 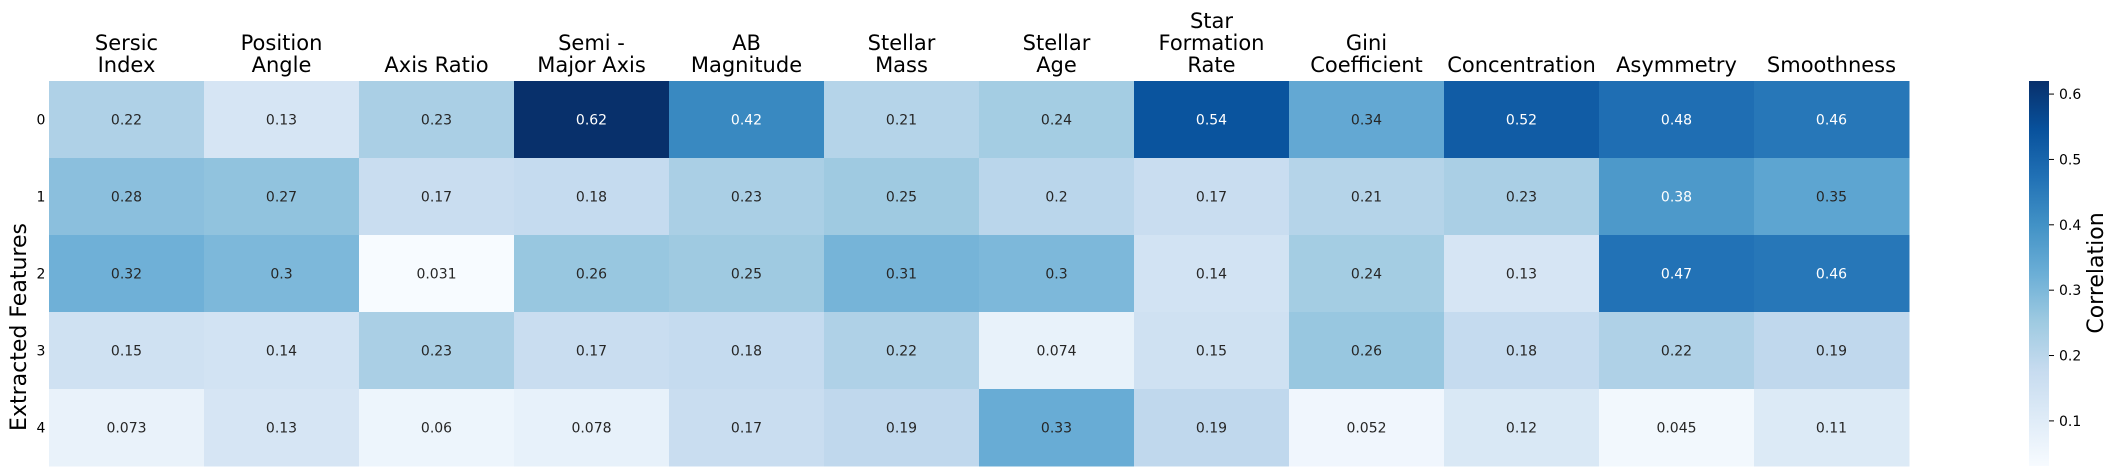 I want to click on cell-value-label: 0.52, so click(x=1521, y=121).